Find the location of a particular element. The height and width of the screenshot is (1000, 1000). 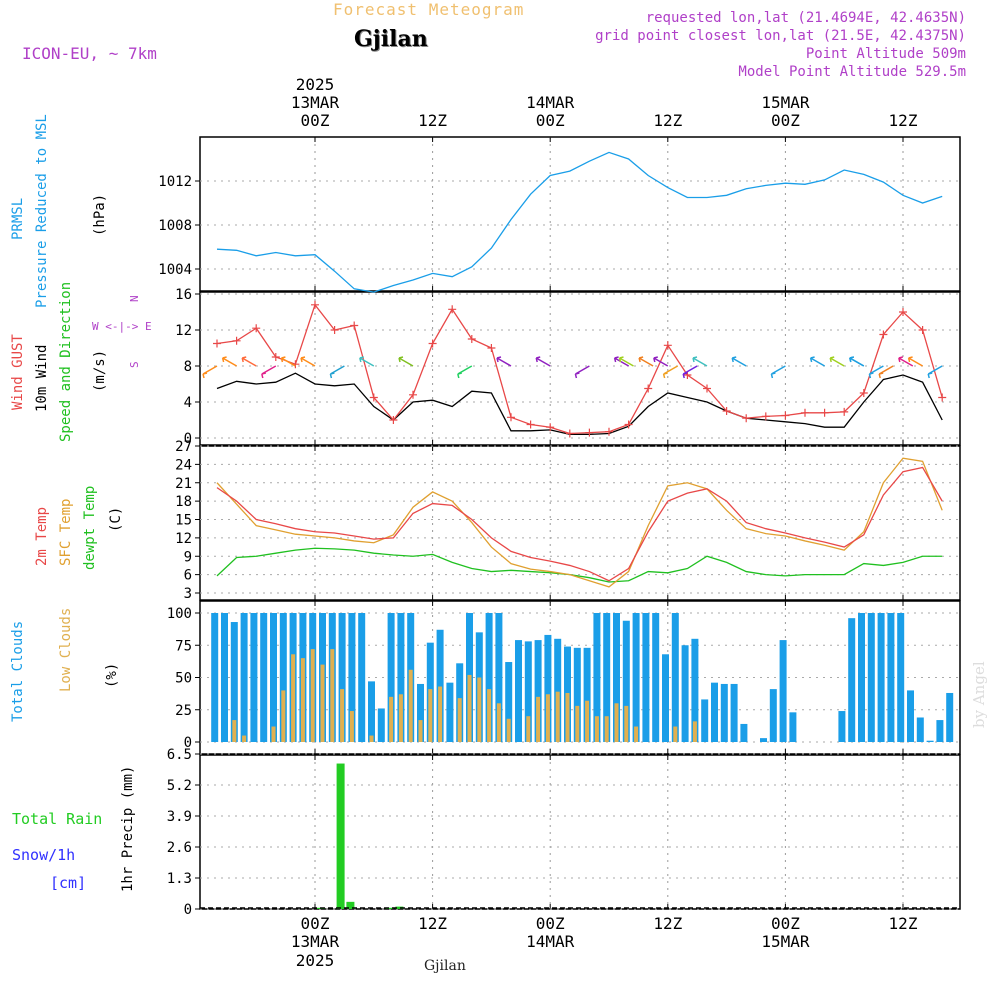

y-tick-label: 5.2 is located at coordinates (179, 786).